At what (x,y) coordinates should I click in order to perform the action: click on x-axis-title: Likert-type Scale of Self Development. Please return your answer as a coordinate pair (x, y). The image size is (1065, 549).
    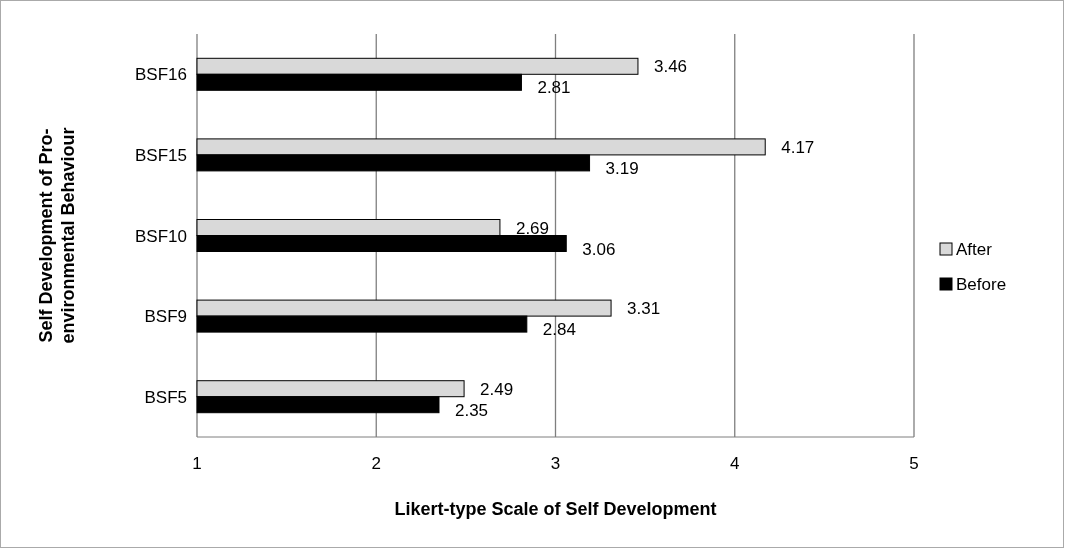
    Looking at the image, I should click on (555, 509).